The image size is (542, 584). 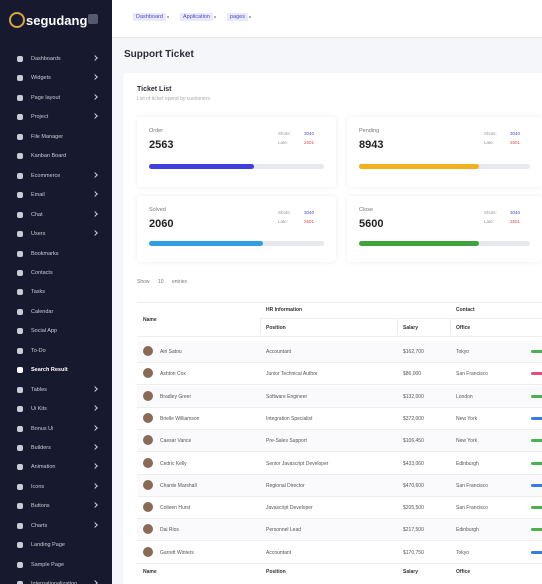 I want to click on table-cell: Brielle Williamson, so click(x=180, y=418).